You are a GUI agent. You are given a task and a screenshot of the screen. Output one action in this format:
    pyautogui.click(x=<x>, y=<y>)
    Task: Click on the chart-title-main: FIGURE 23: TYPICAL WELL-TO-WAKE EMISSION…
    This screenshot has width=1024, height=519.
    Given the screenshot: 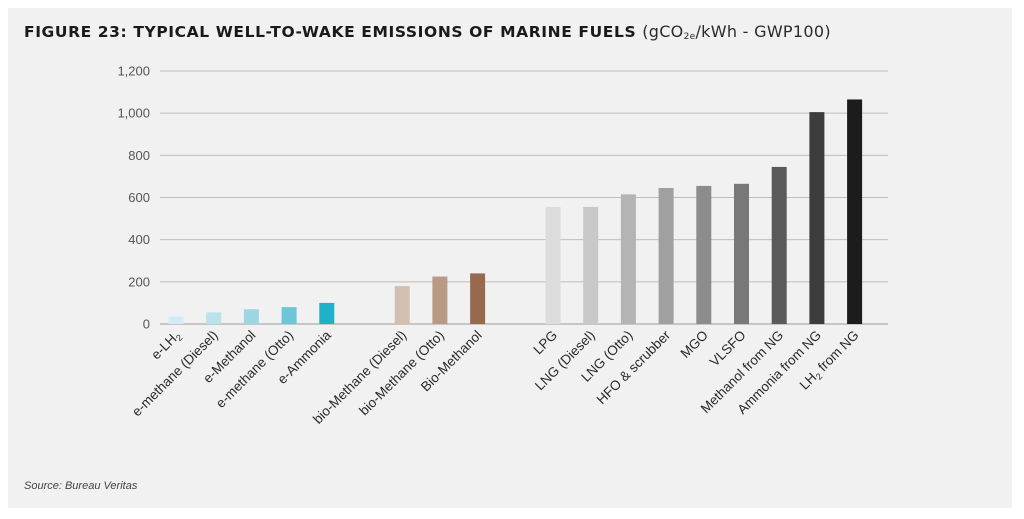 What is the action you would take?
    pyautogui.click(x=330, y=32)
    